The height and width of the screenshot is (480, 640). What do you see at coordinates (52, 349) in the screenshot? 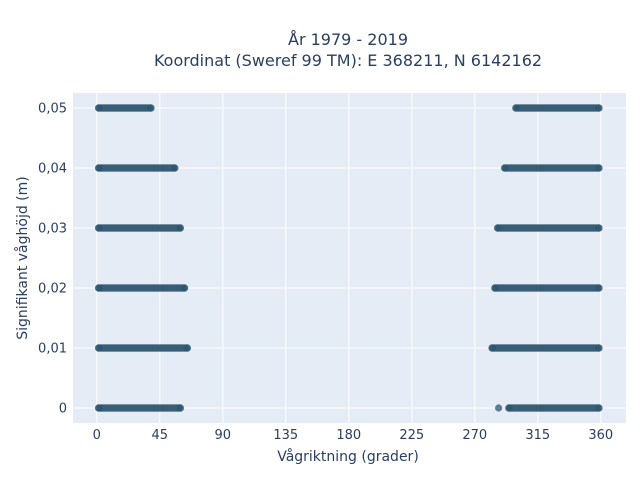
I see `y-tick-label: 0,01` at bounding box center [52, 349].